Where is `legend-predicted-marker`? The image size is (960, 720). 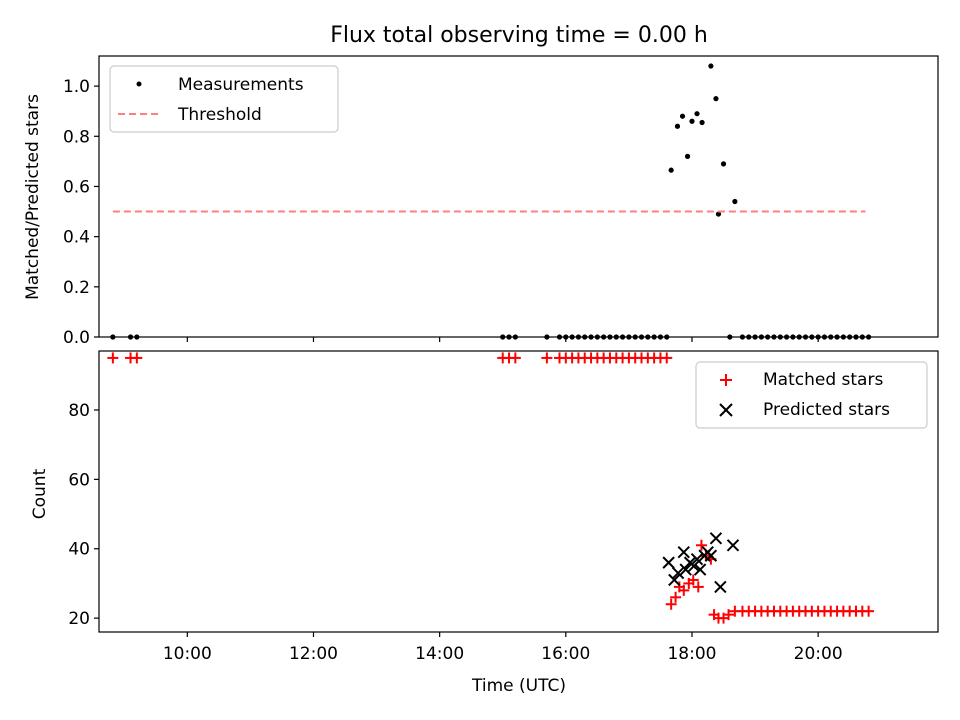 legend-predicted-marker is located at coordinates (726, 410).